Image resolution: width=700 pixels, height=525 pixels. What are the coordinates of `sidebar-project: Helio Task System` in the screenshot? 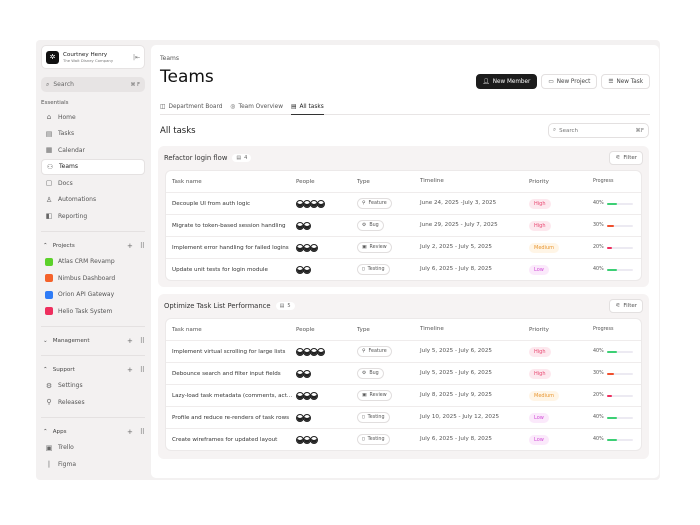 It's located at (93, 311).